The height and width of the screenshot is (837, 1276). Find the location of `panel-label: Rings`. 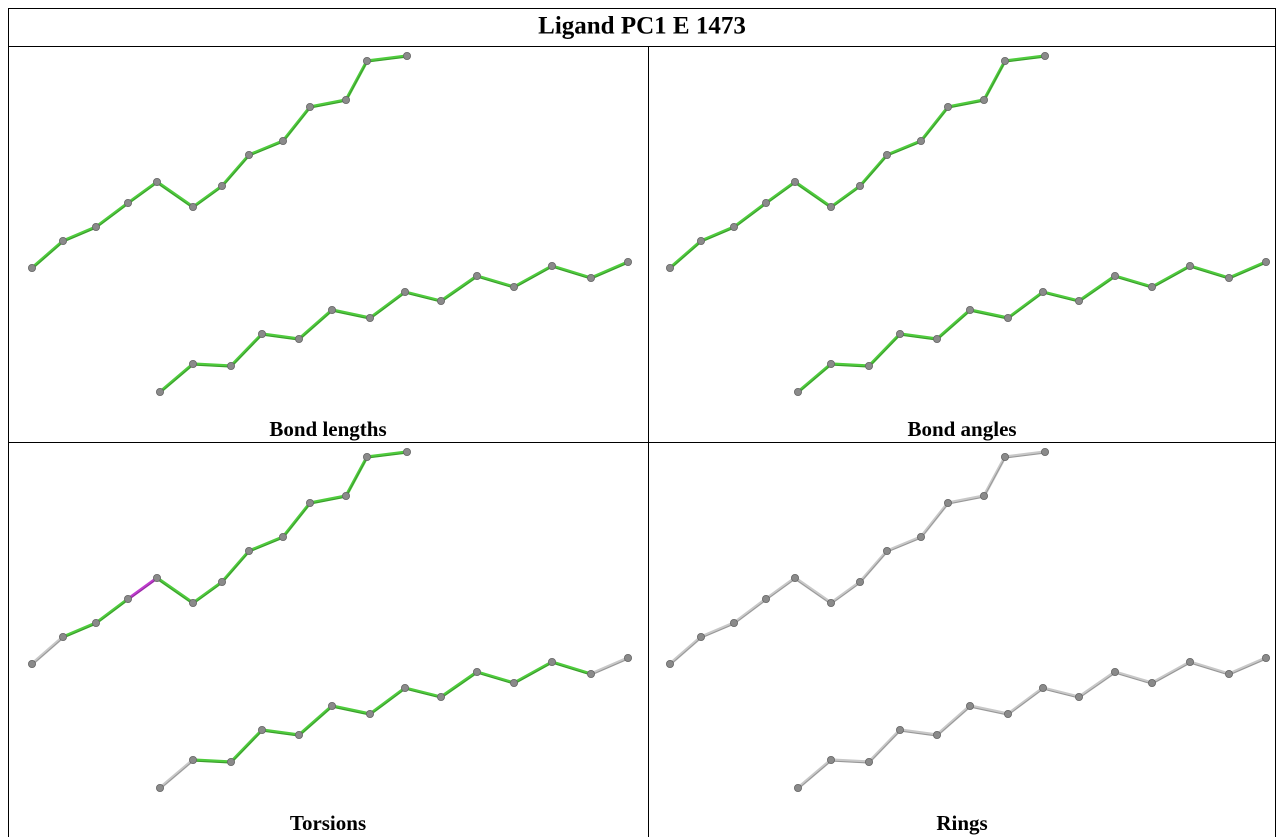

panel-label: Rings is located at coordinates (961, 823).